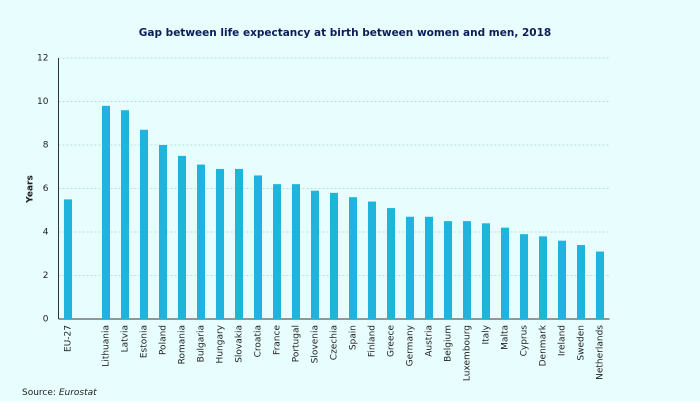 This screenshot has width=700, height=401. I want to click on x-tick-label: Latvia, so click(126, 338).